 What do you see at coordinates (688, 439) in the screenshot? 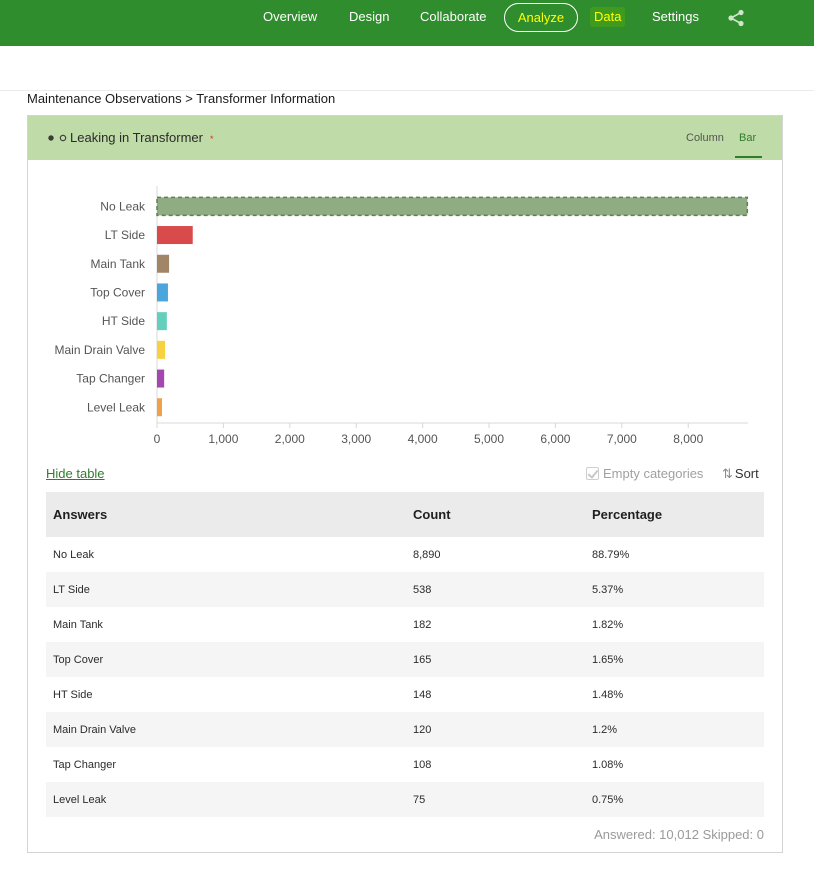
I see `x-tick-label: 8,000` at bounding box center [688, 439].